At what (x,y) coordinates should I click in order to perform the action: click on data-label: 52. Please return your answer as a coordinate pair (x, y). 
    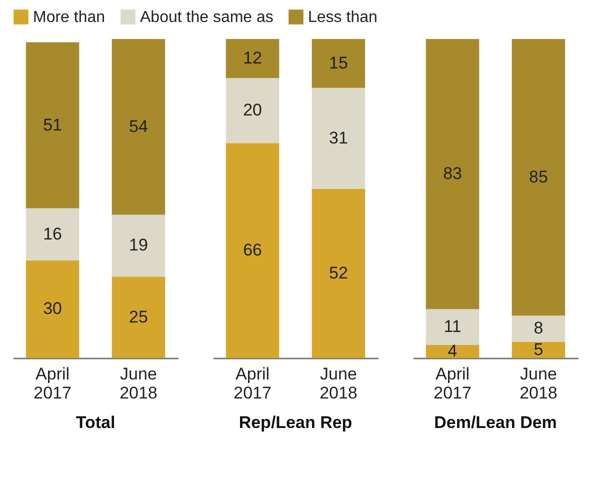
    Looking at the image, I should click on (338, 272).